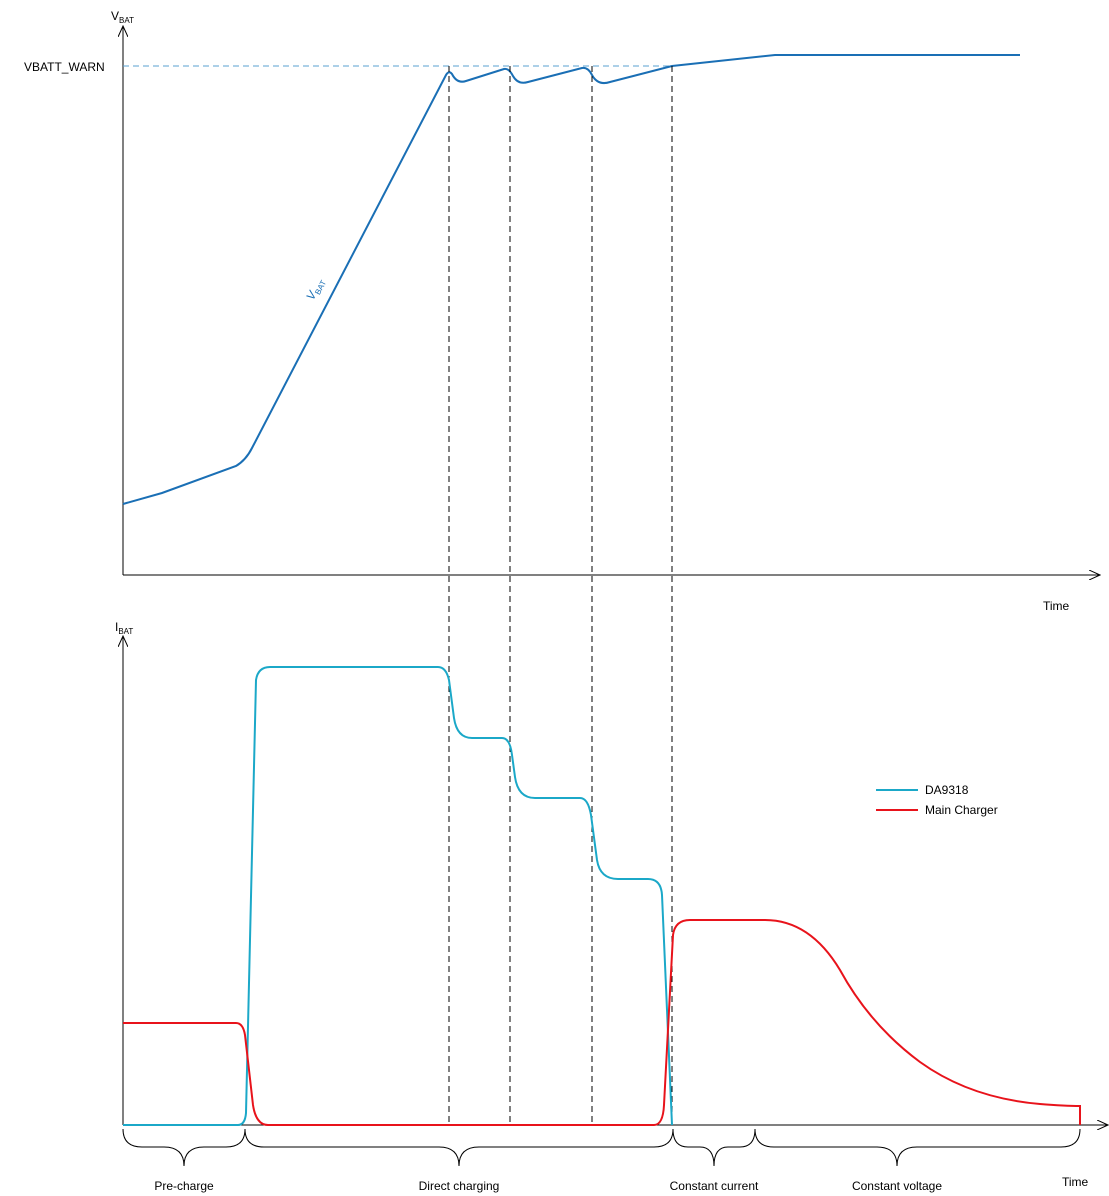  I want to click on phase-label-constant-voltage: Constant voltage, so click(897, 1186).